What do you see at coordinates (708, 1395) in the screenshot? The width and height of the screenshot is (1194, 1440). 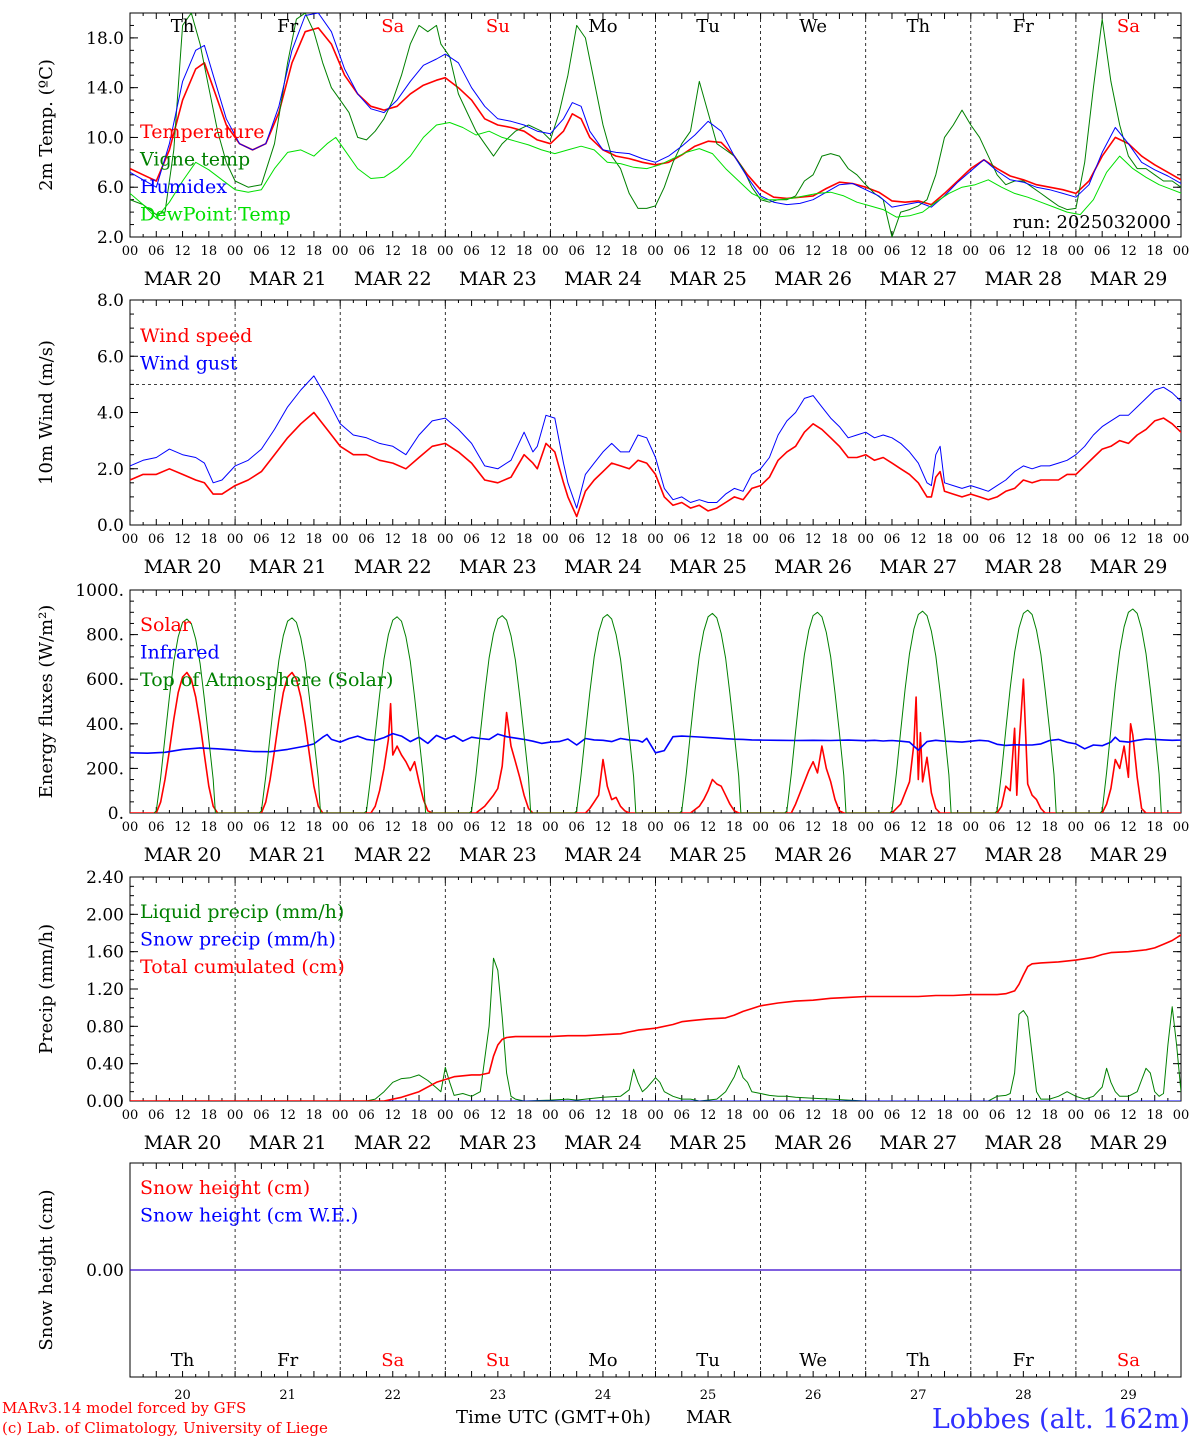 I see `day-number-label: 25` at bounding box center [708, 1395].